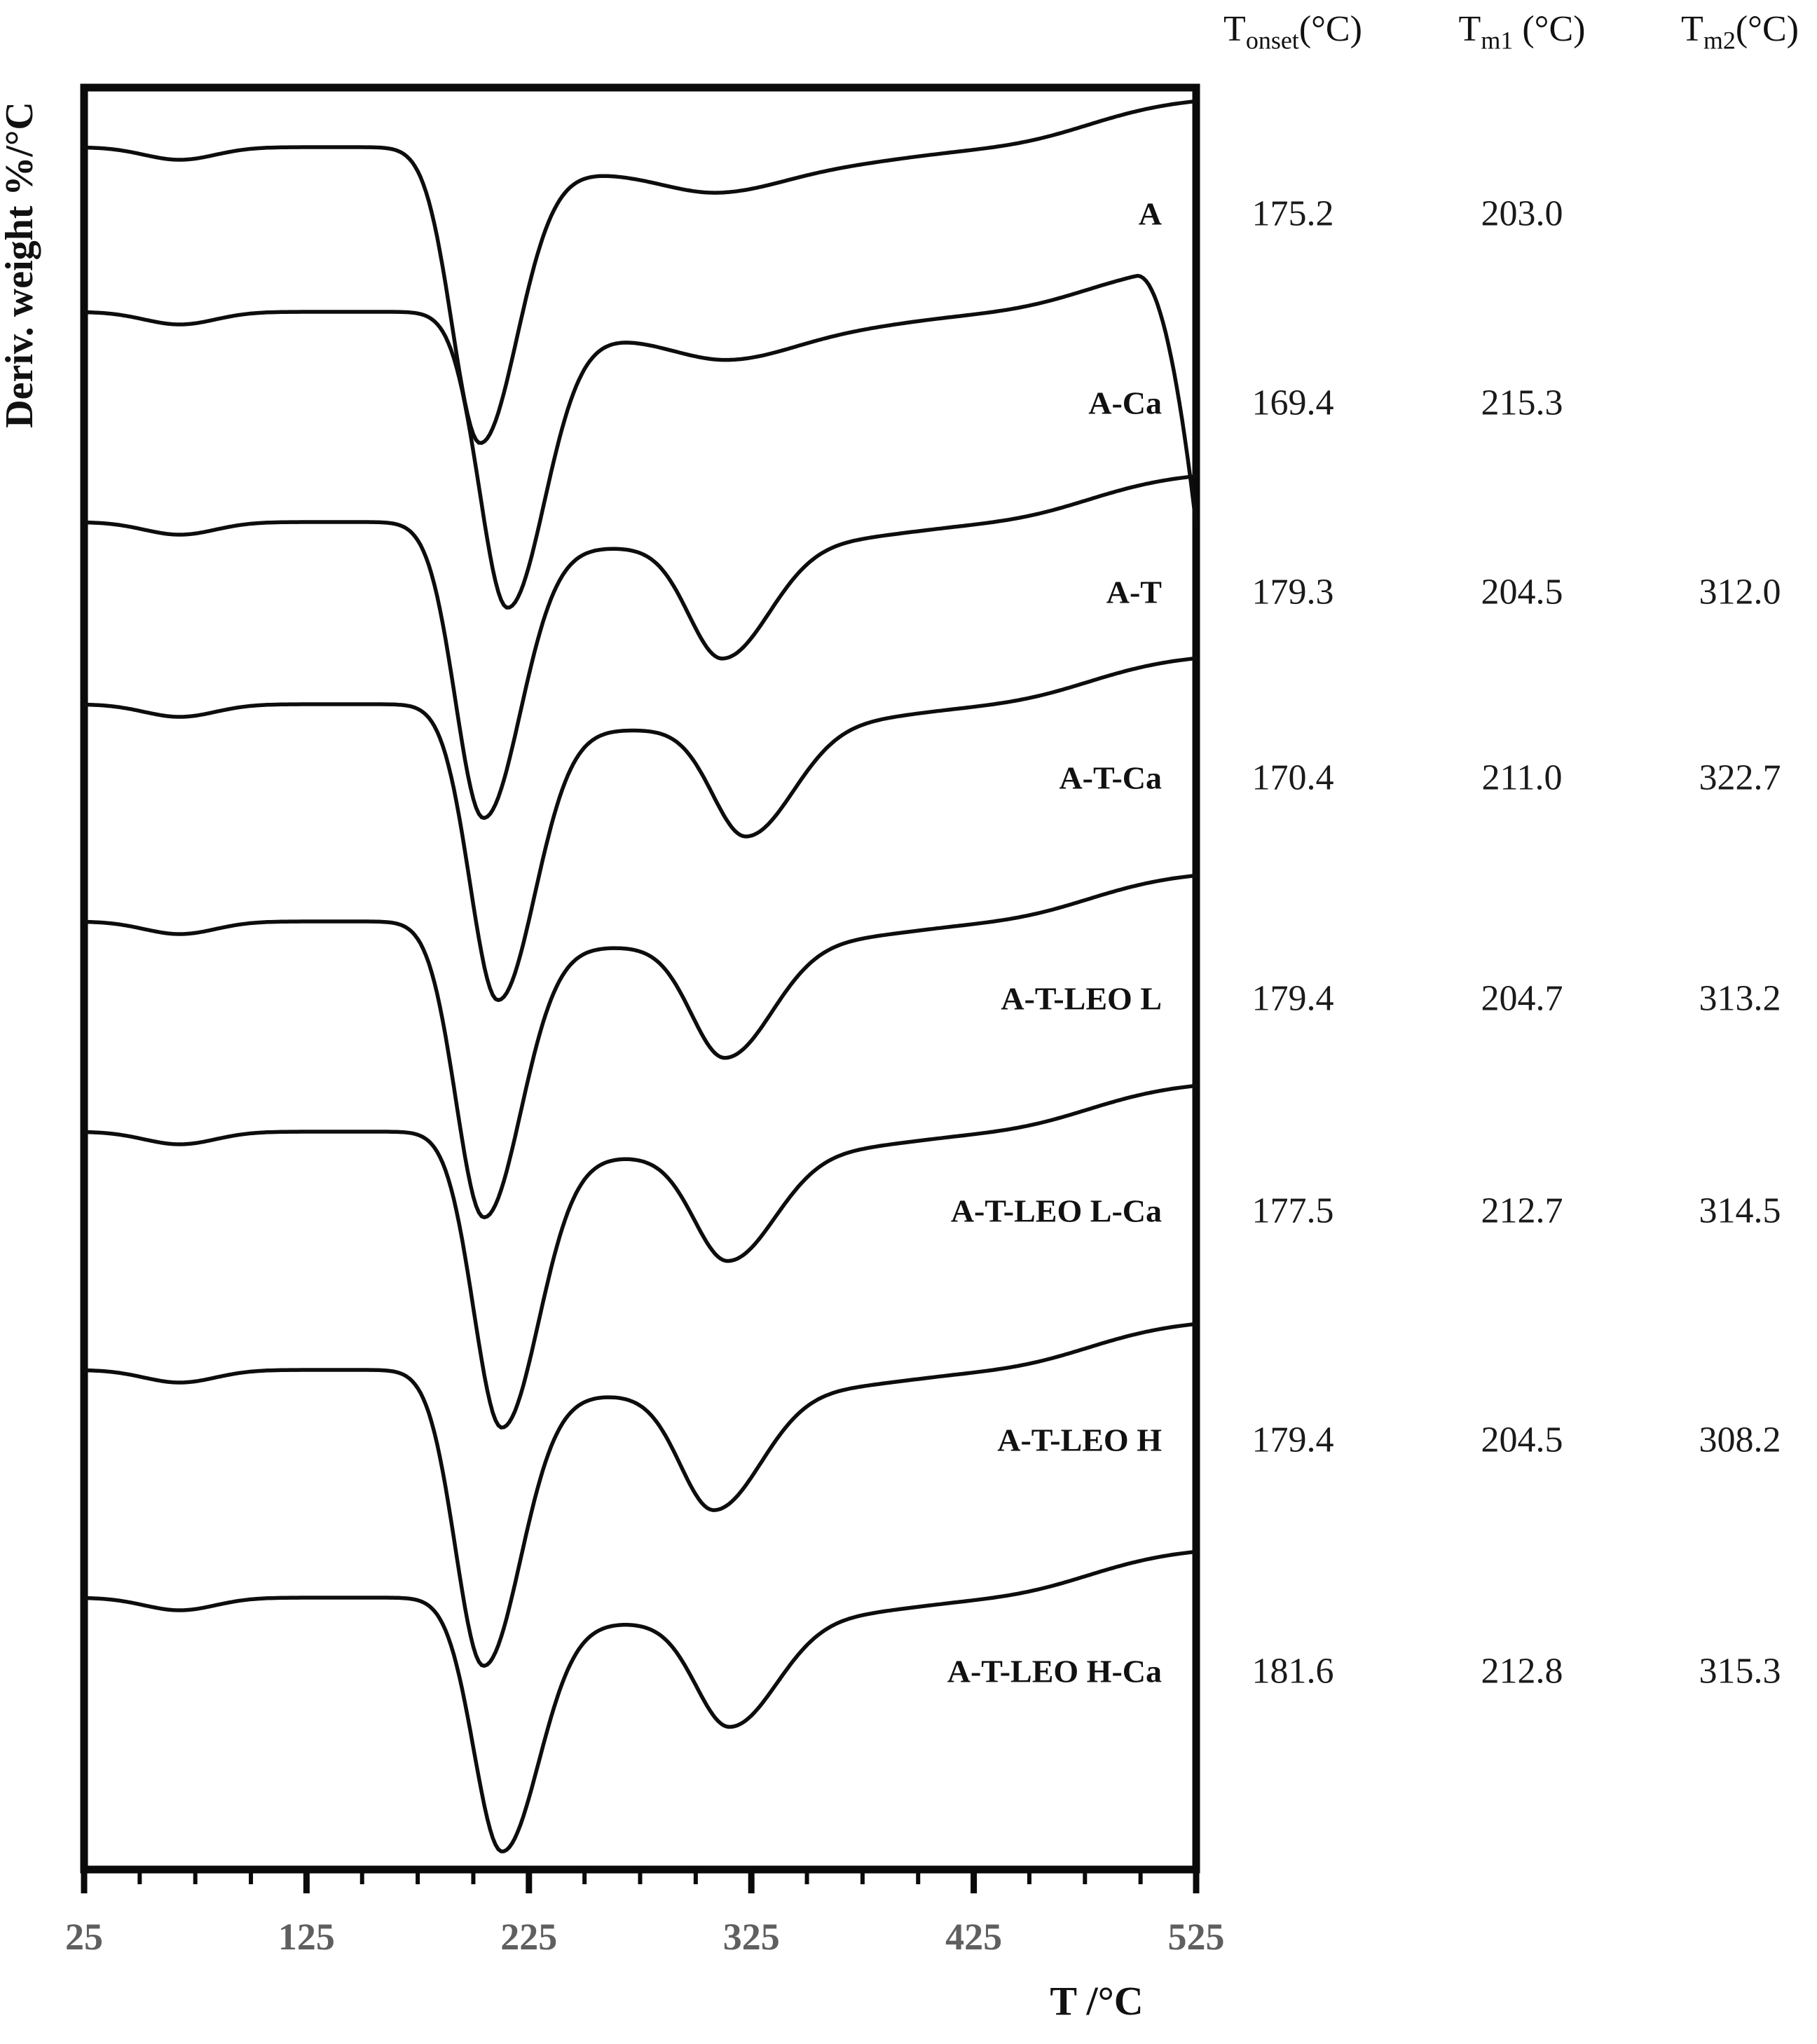  What do you see at coordinates (20, 265) in the screenshot?
I see `y-axis-title: Deriv. weight %/°C` at bounding box center [20, 265].